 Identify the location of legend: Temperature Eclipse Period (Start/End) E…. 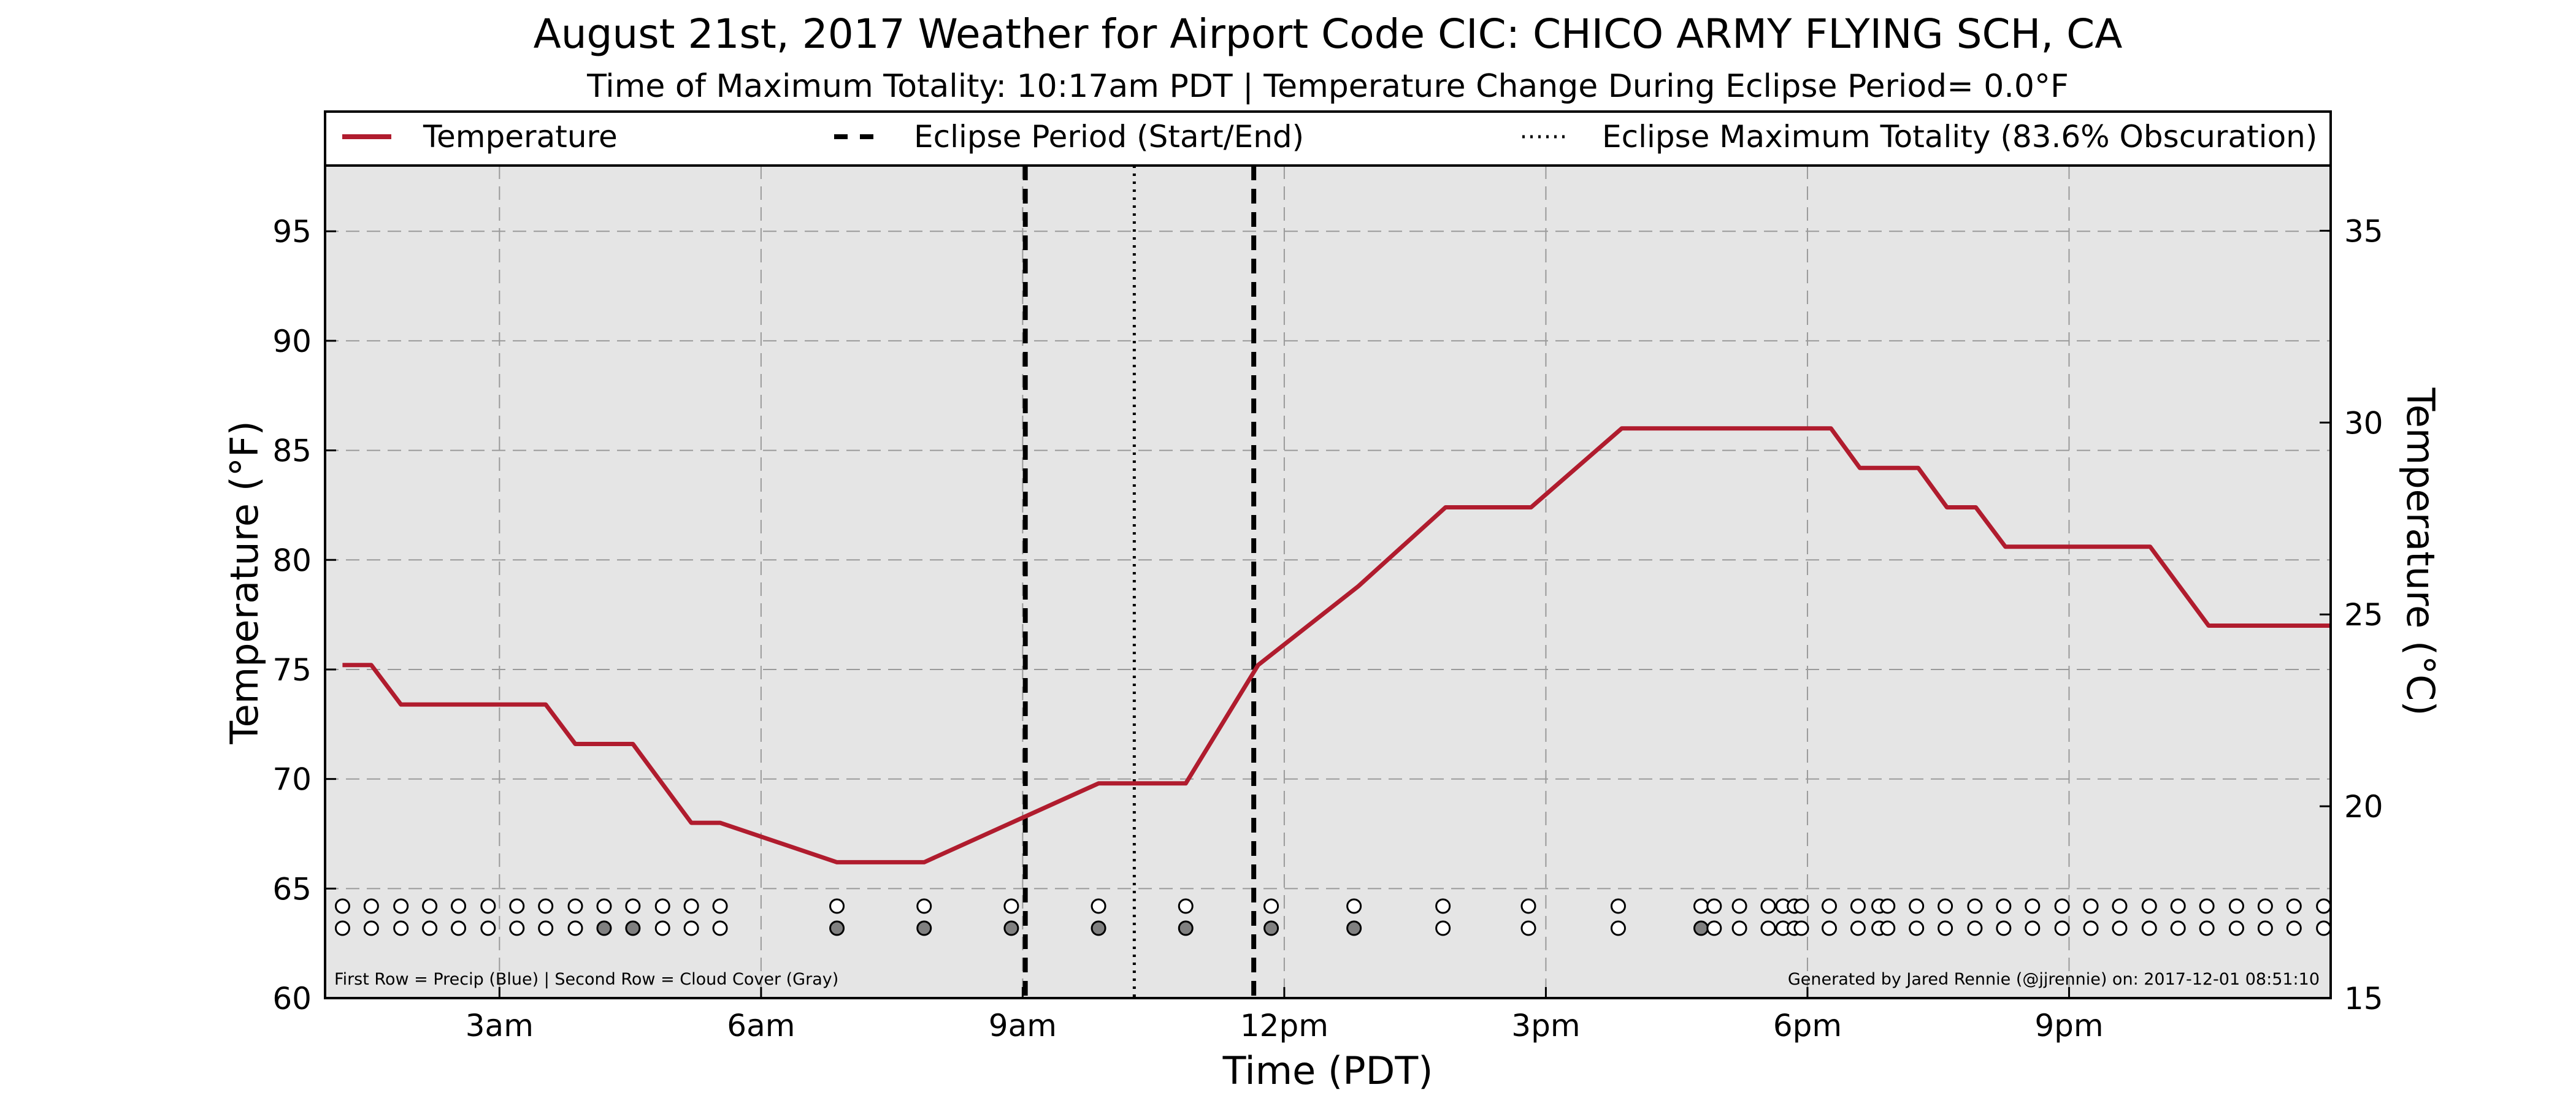
(1328, 138).